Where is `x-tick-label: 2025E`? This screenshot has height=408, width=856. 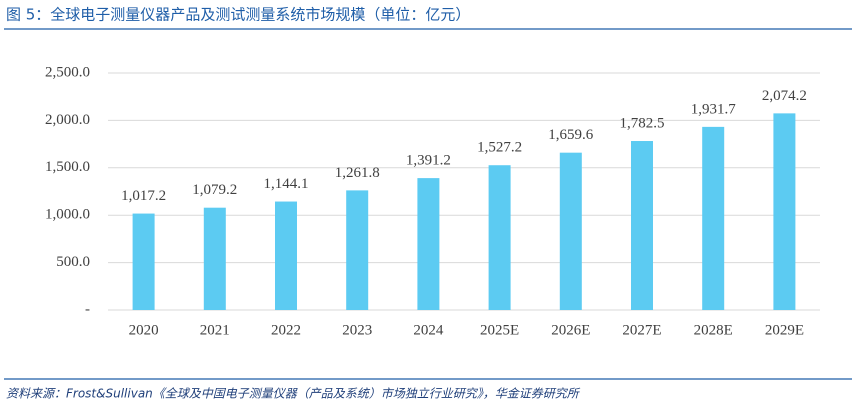 x-tick-label: 2025E is located at coordinates (499, 330).